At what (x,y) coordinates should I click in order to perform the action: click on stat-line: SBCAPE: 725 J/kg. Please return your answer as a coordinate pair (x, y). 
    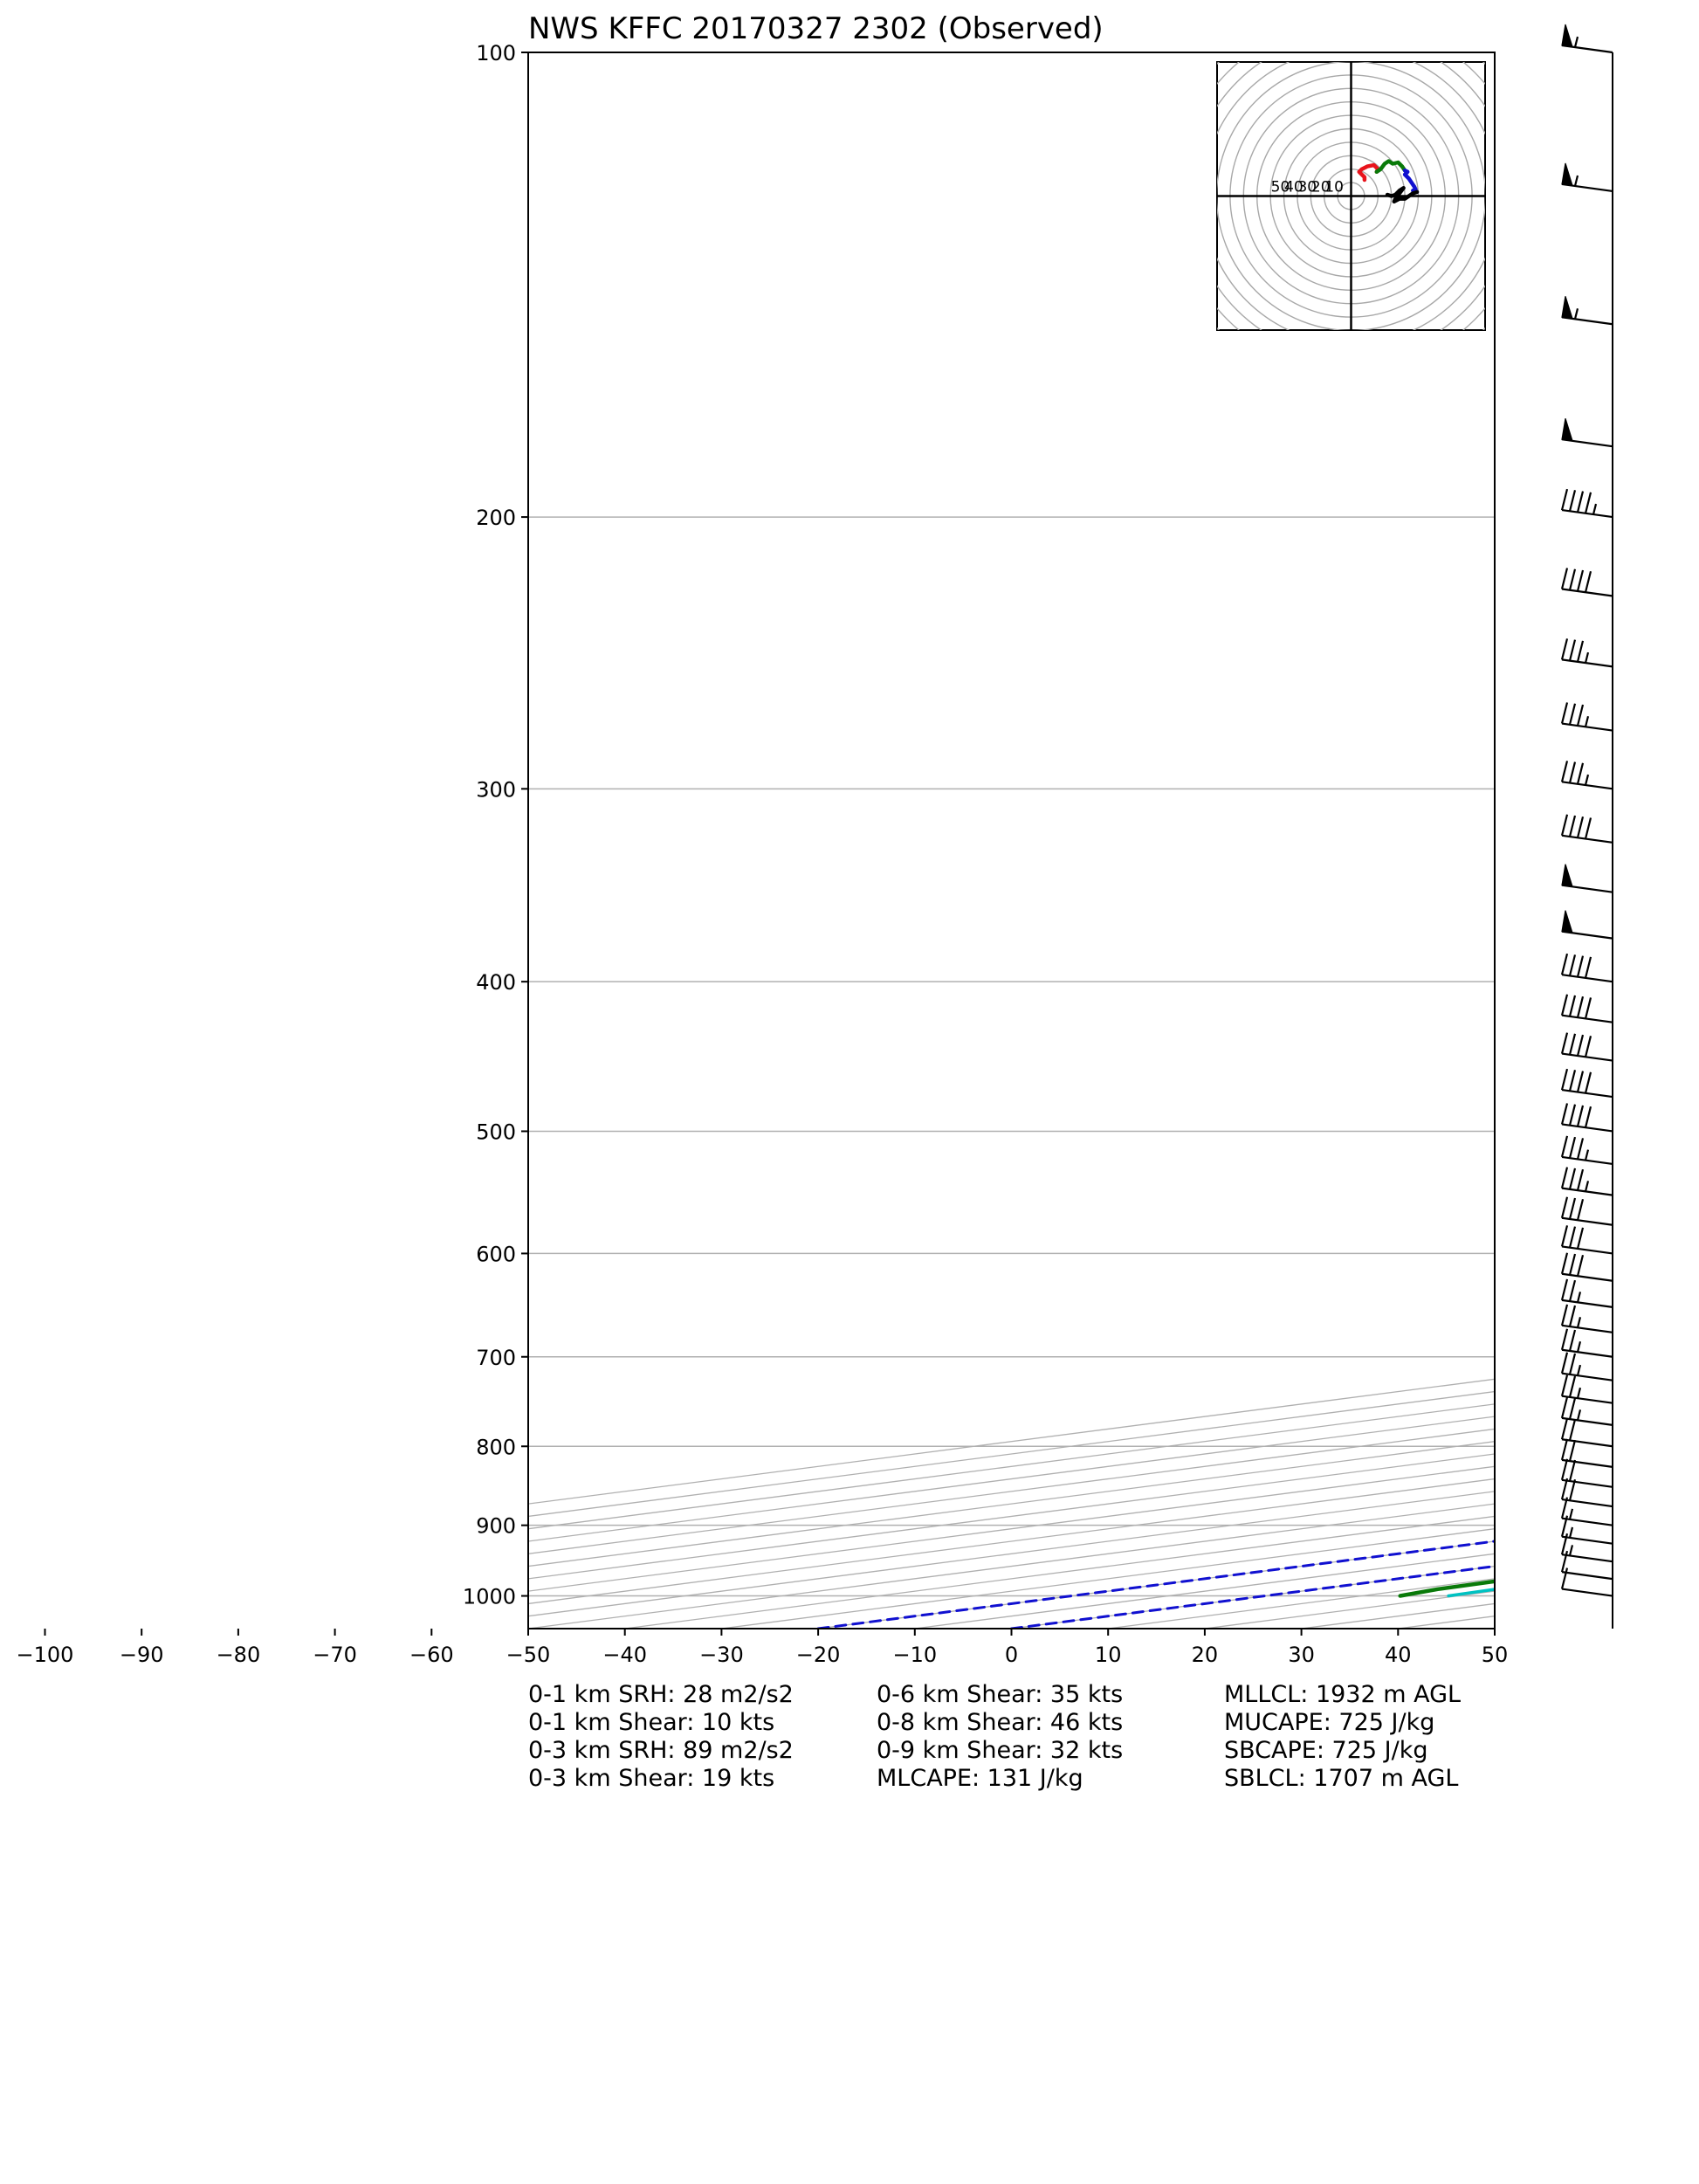
    Looking at the image, I should click on (1326, 1750).